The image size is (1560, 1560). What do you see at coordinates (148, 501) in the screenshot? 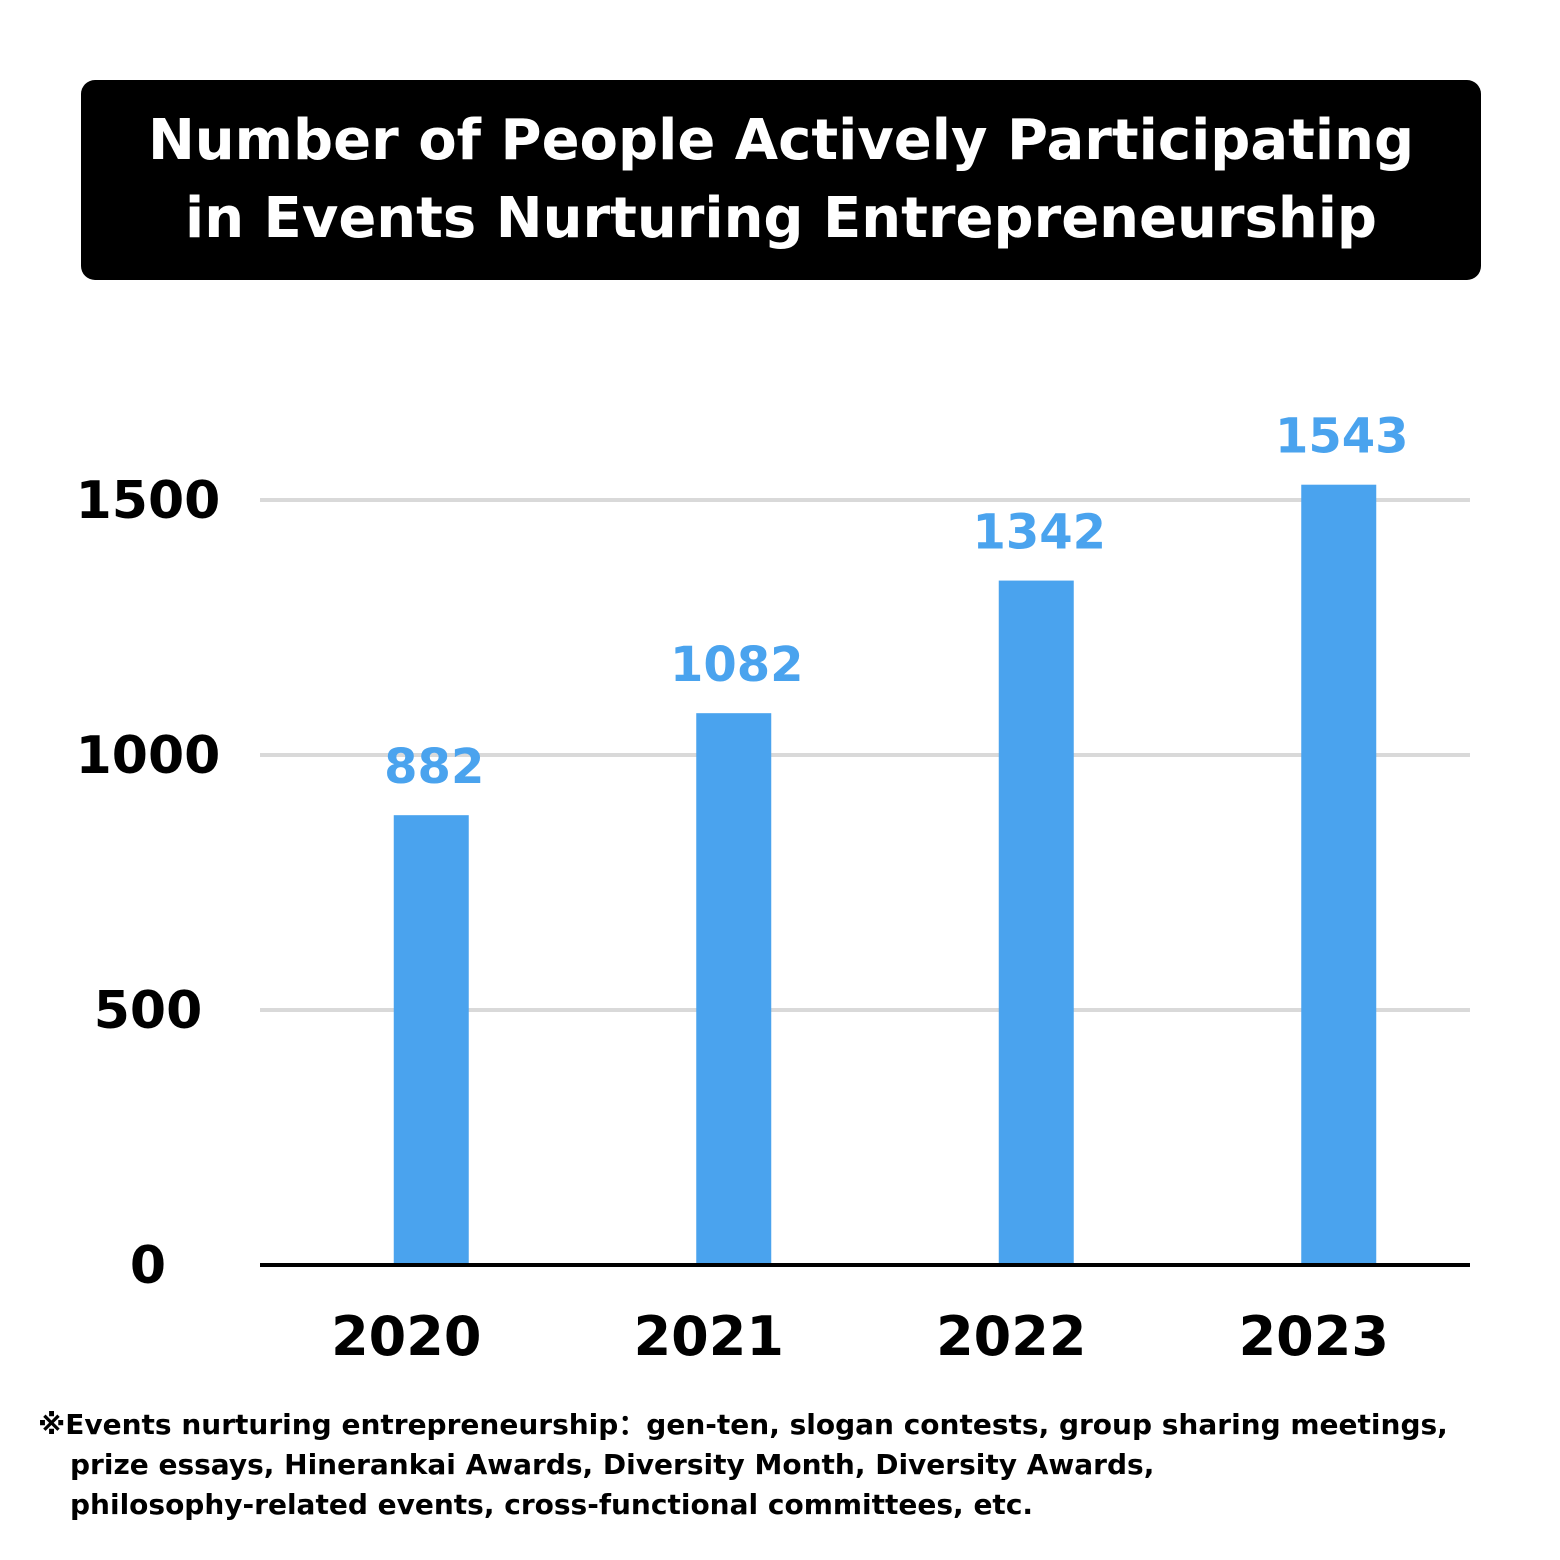
I see `y-tick-label: 1500` at bounding box center [148, 501].